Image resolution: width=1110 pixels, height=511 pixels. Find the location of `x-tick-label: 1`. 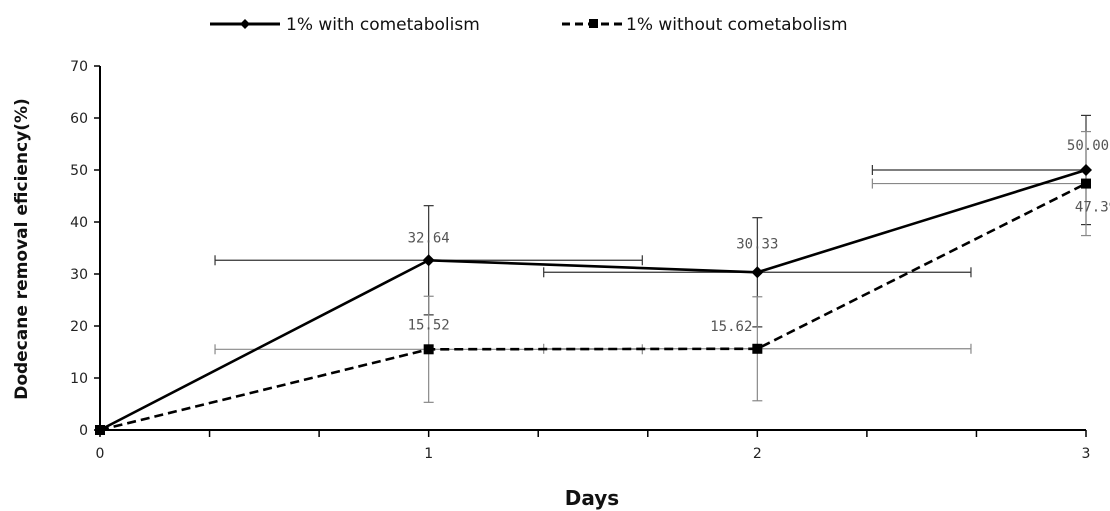

x-tick-label: 1 is located at coordinates (428, 454).